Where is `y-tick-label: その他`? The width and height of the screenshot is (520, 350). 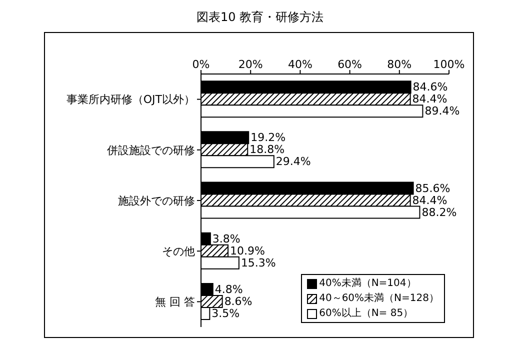 y-tick-label: その他 is located at coordinates (178, 251).